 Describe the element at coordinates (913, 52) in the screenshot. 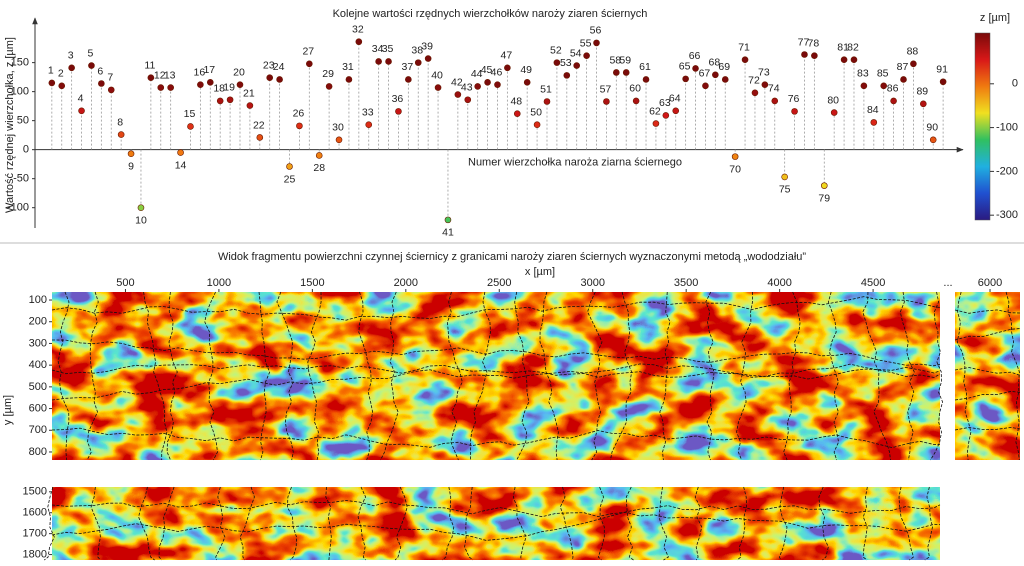

I see `point-label: 88` at that location.